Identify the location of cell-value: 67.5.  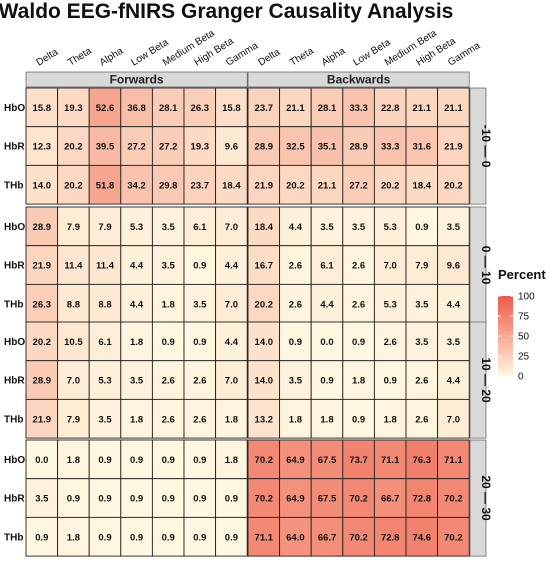
(327, 499).